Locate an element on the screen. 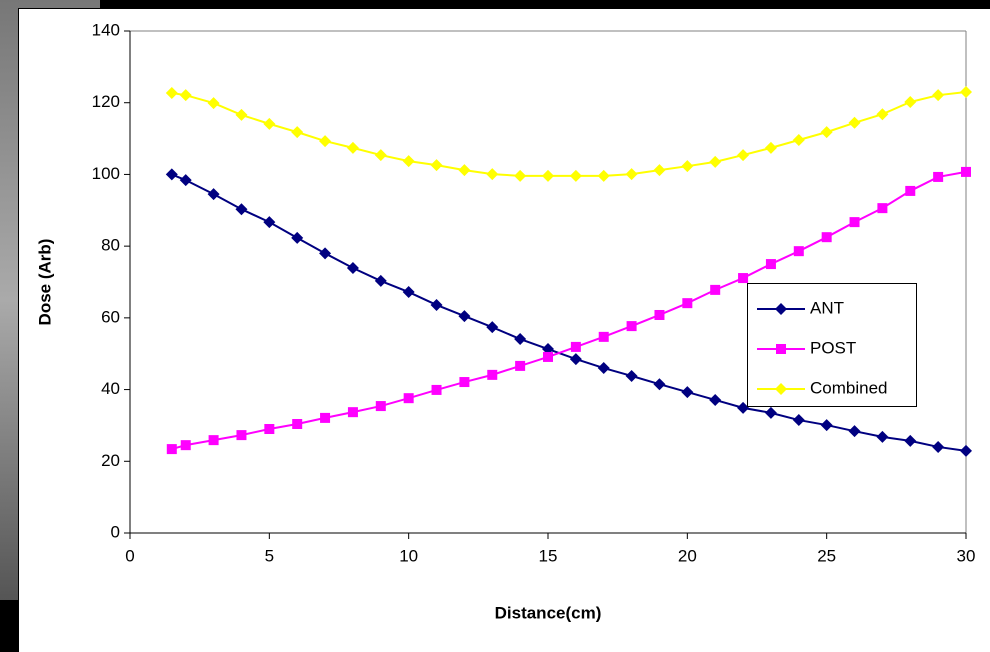 The width and height of the screenshot is (990, 652). y-tick-label: 140 is located at coordinates (106, 29).